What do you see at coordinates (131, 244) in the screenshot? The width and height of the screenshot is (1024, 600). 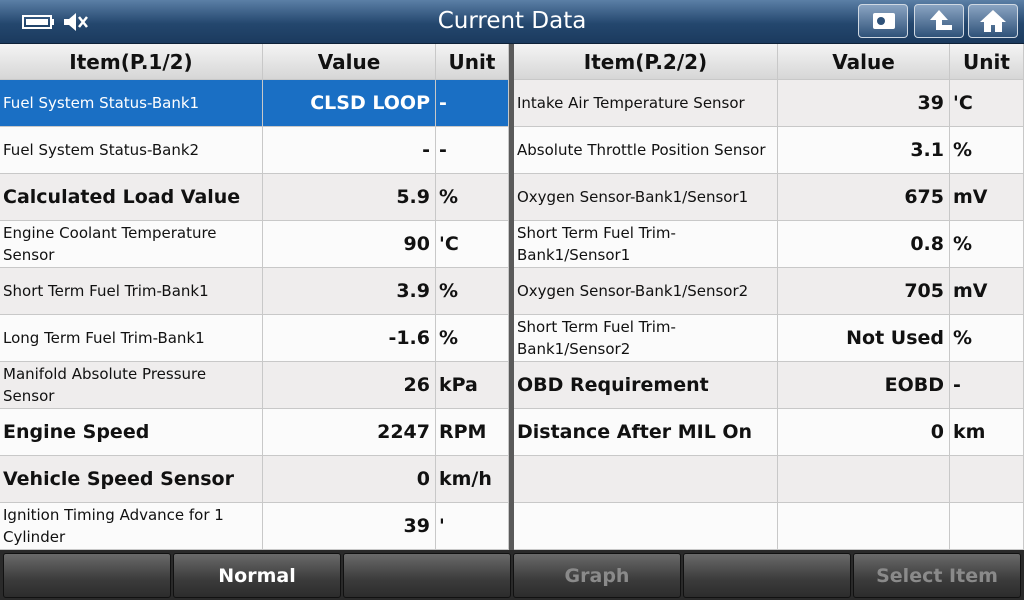 I see `item-cell: Engine Coolant Temperature Sensor` at bounding box center [131, 244].